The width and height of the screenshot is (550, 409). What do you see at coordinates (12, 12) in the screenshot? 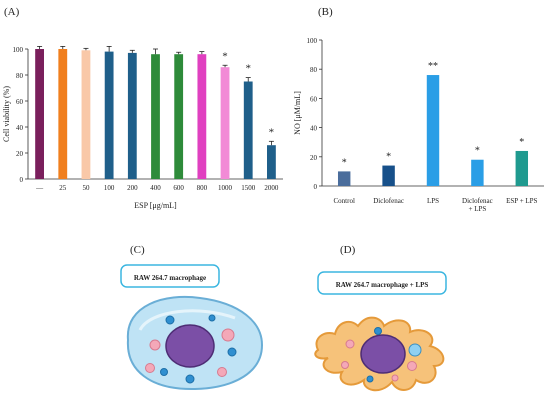
I see `panel-label-a: (A)` at bounding box center [12, 12].